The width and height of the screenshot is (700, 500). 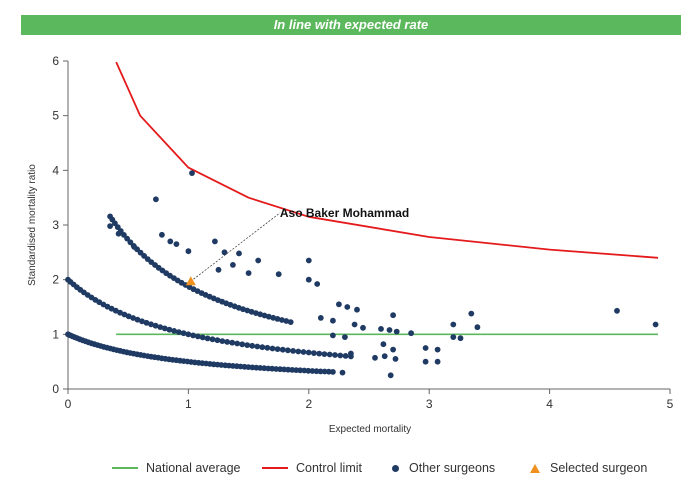 What do you see at coordinates (370, 429) in the screenshot?
I see `x-axis-label: Expected mortality` at bounding box center [370, 429].